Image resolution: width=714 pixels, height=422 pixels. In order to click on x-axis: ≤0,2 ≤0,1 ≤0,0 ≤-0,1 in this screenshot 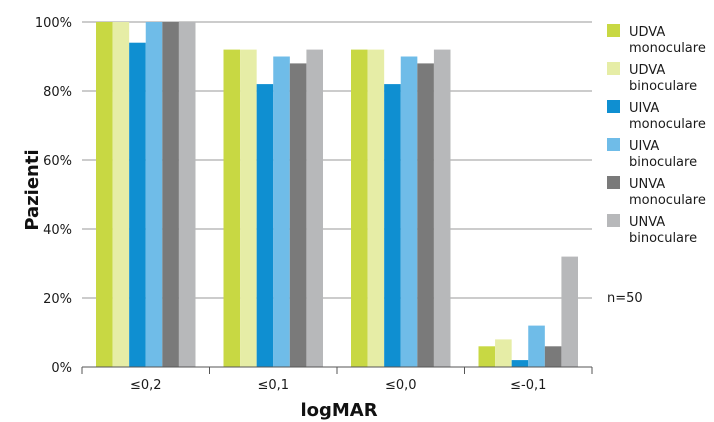, I will do `click(337, 379)`.